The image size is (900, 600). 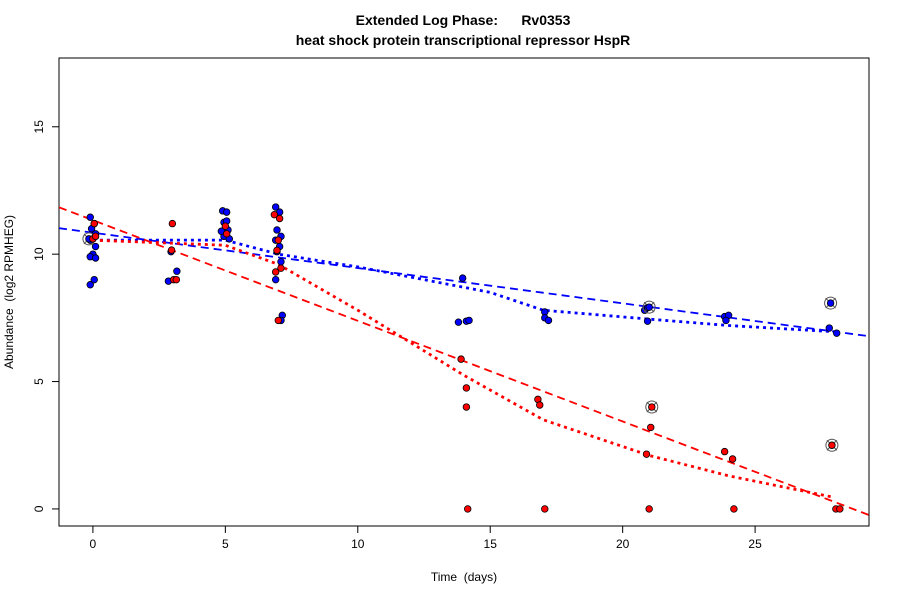 What do you see at coordinates (39, 508) in the screenshot?
I see `y-tick-label: 0` at bounding box center [39, 508].